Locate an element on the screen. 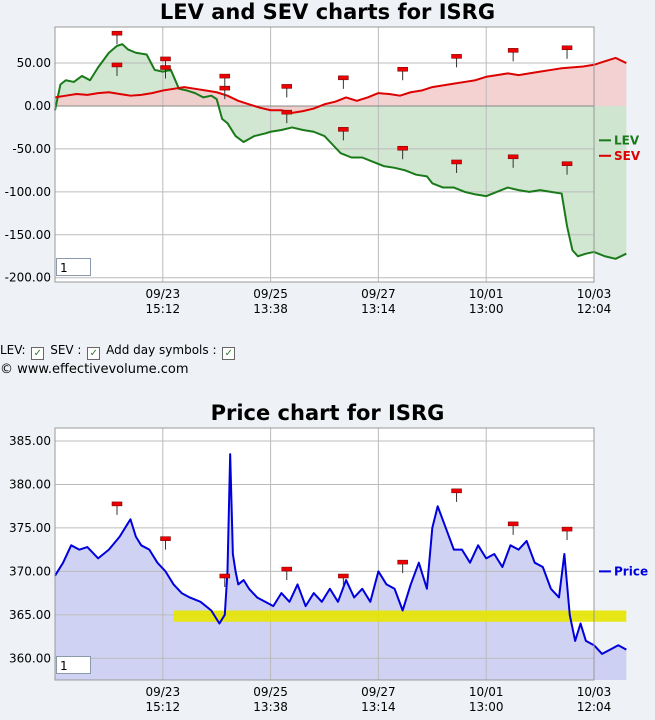 Image resolution: width=655 pixels, height=720 pixels. series-fill-sev is located at coordinates (341, 85).